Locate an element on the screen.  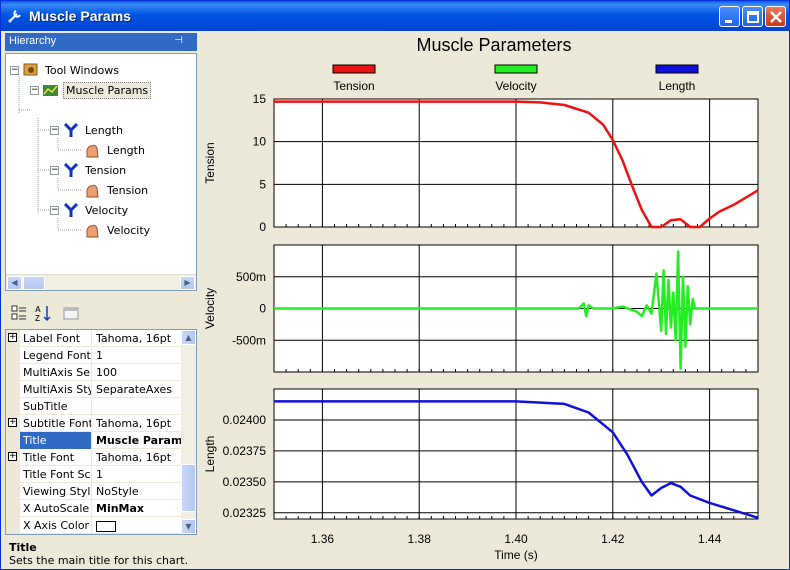
legend-label: Length is located at coordinates (677, 86).